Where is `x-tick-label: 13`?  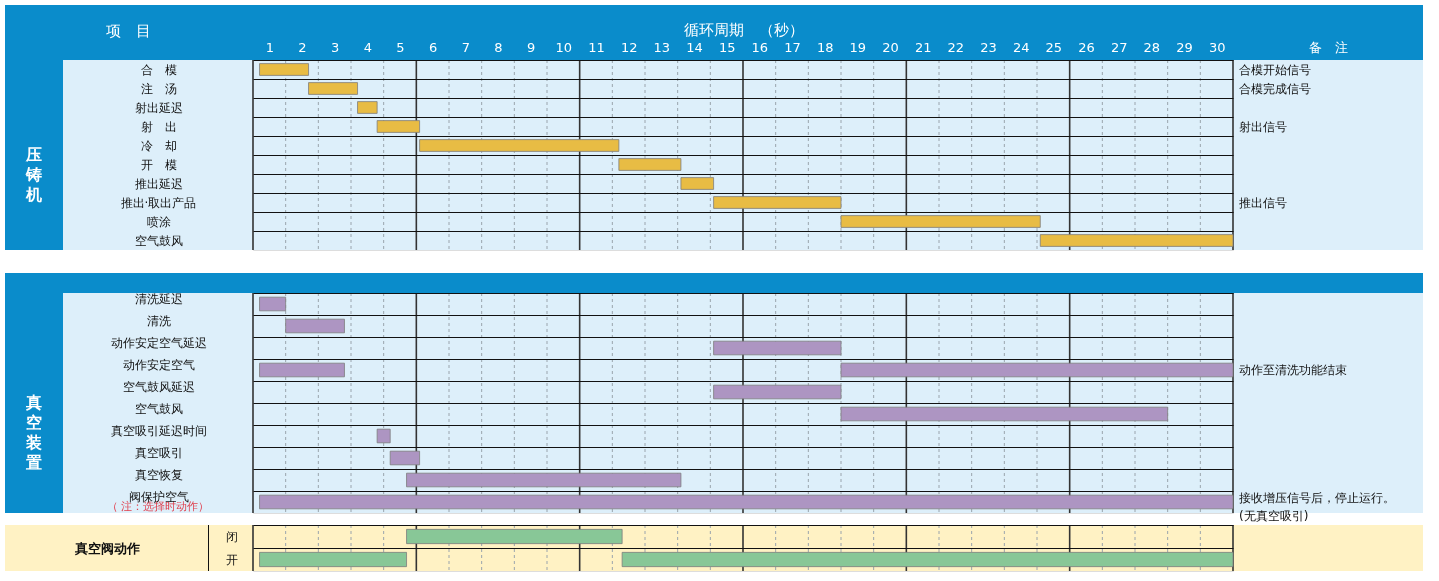 x-tick-label: 13 is located at coordinates (662, 47).